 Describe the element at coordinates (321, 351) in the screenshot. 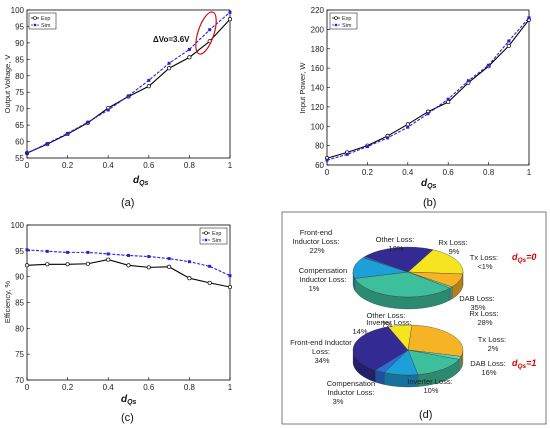

I see `label-frontend-1-name-2: Loss:` at that location.